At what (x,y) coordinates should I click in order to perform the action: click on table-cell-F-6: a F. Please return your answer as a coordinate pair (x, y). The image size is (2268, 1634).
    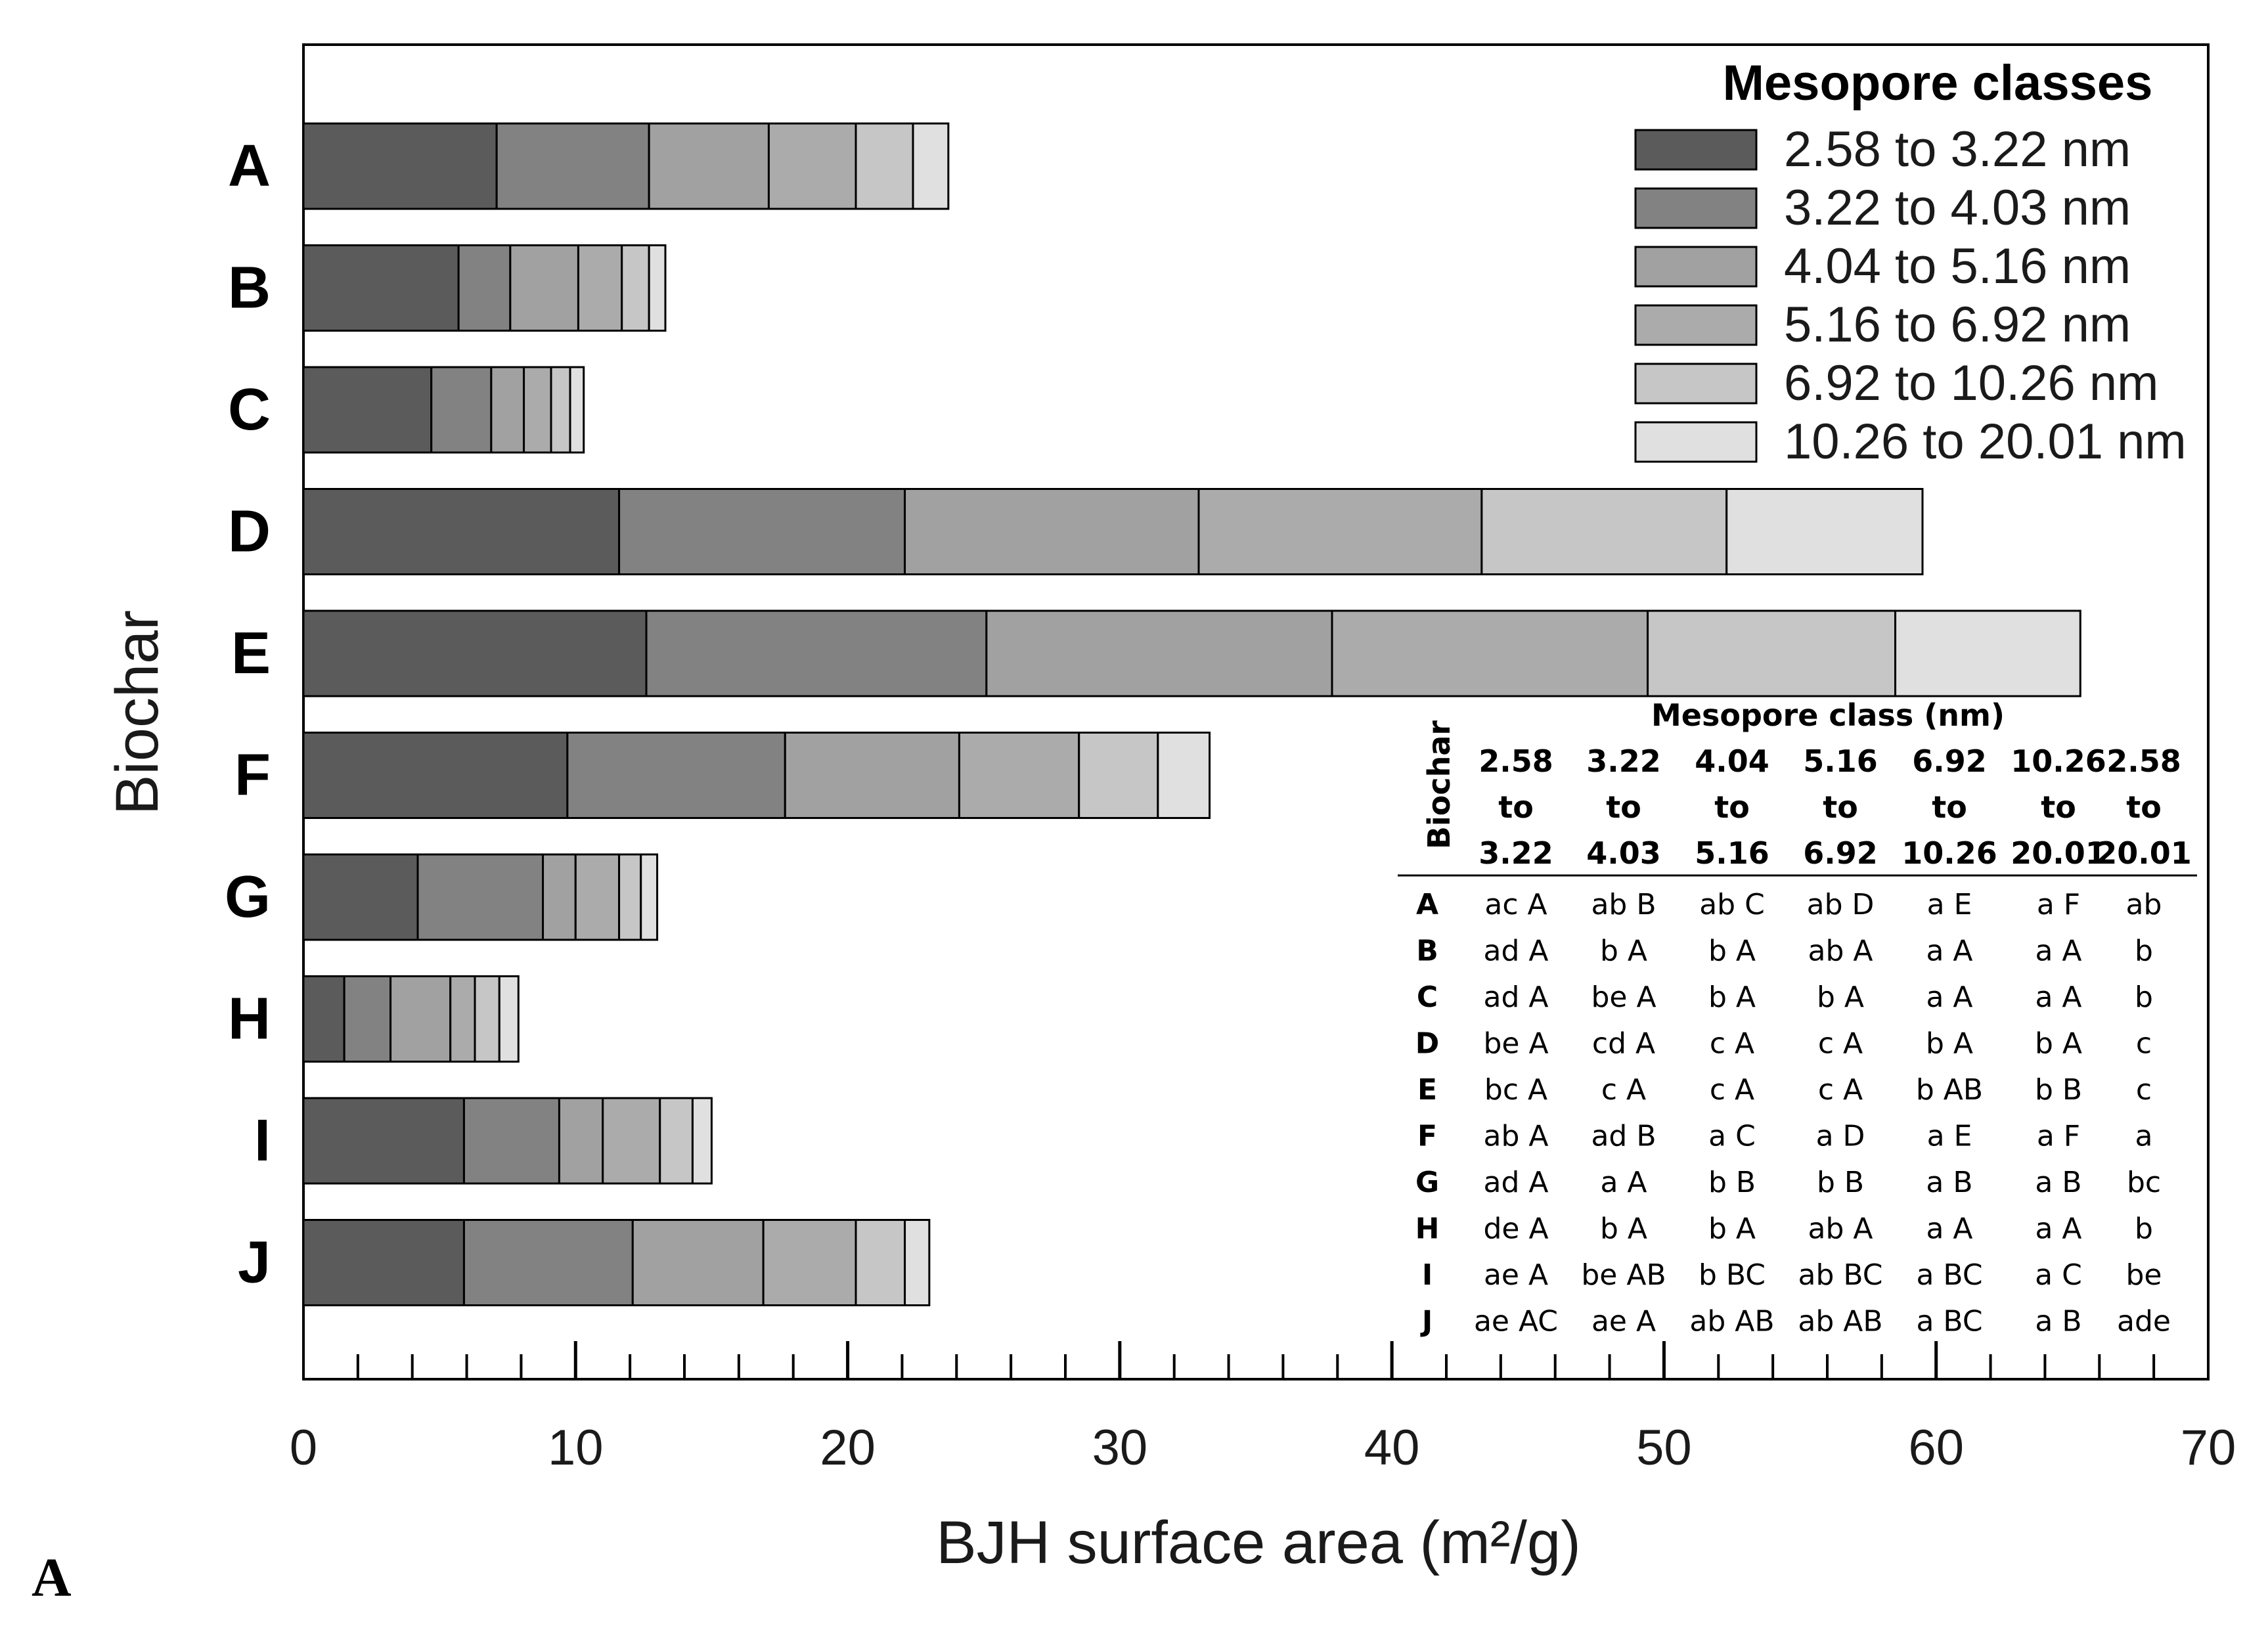
    Looking at the image, I should click on (2059, 1136).